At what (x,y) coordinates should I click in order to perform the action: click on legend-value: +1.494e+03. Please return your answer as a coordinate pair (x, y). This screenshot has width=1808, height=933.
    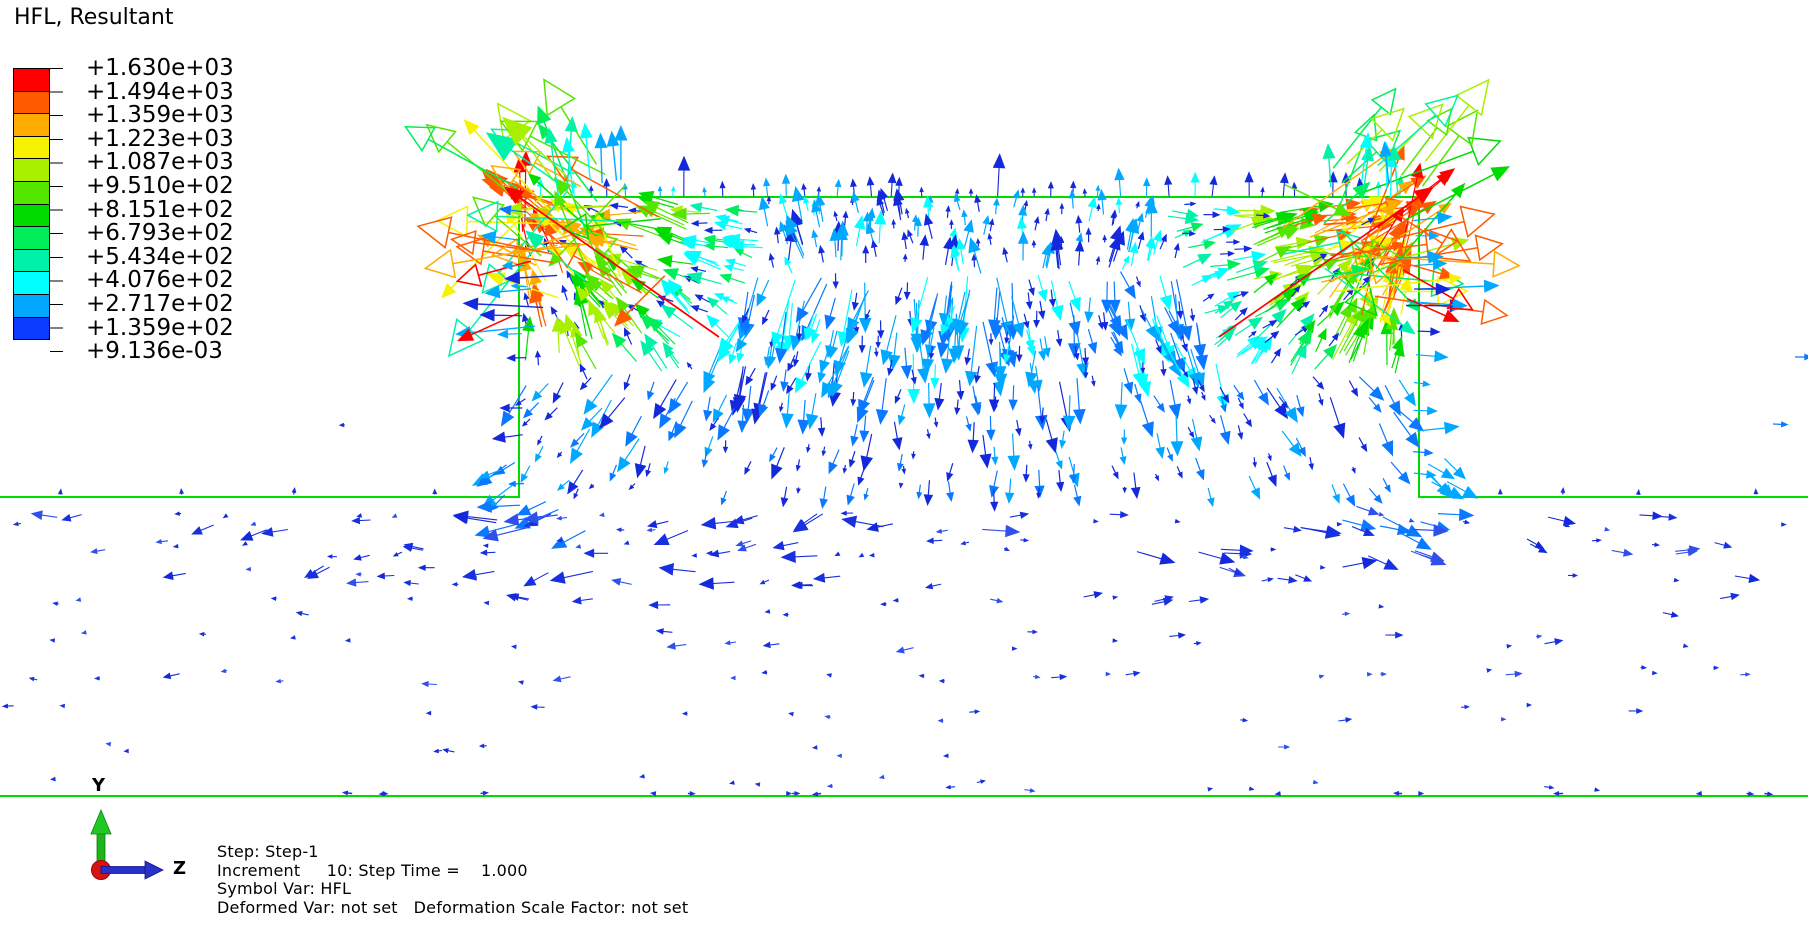
    Looking at the image, I should click on (160, 91).